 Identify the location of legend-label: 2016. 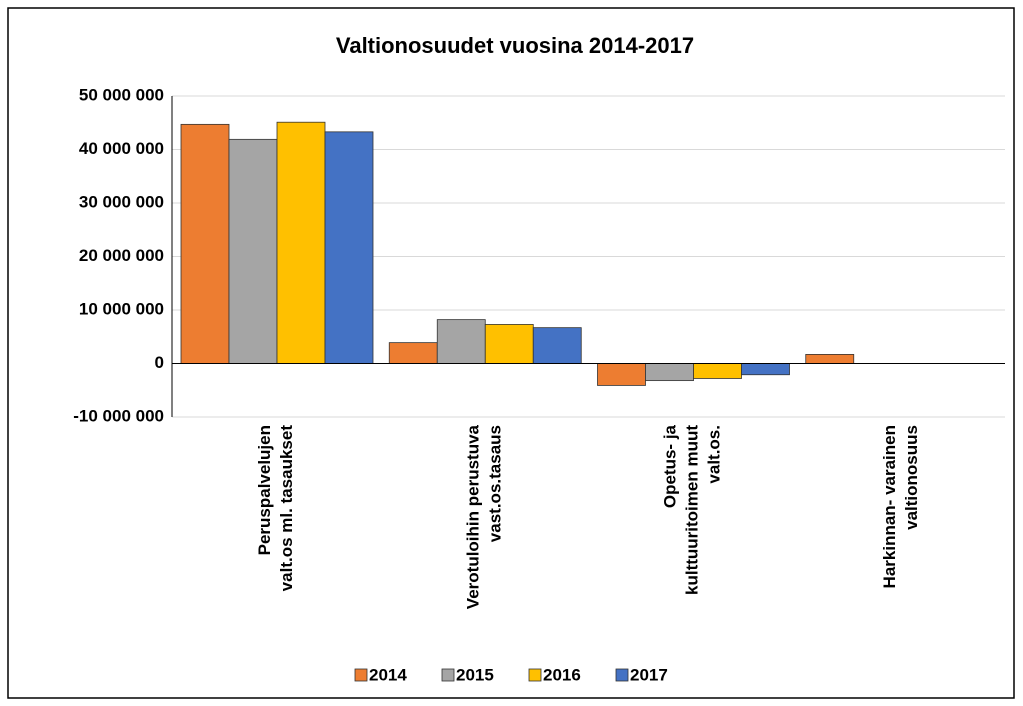
(562, 674).